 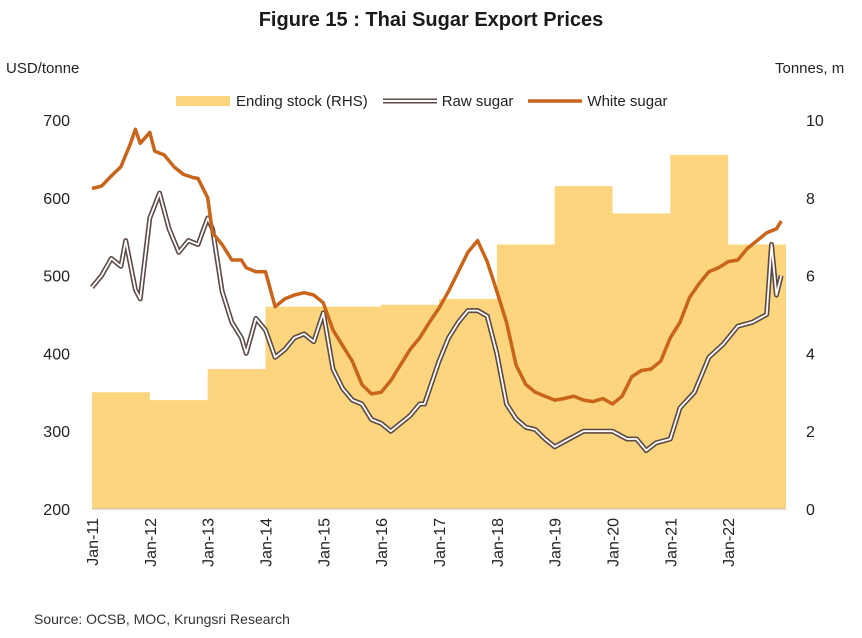 What do you see at coordinates (671, 542) in the screenshot?
I see `x-tick-label: Jan-21` at bounding box center [671, 542].